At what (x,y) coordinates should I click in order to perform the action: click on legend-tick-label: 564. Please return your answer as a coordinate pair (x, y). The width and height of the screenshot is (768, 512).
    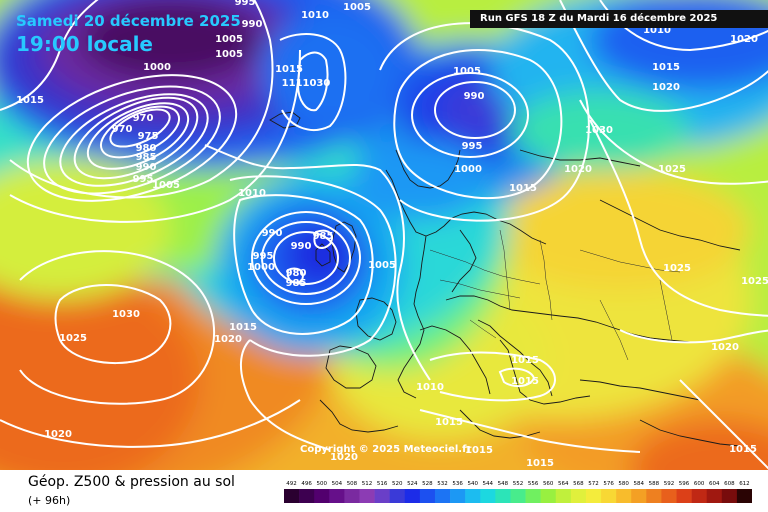
    Looking at the image, I should click on (563, 484).